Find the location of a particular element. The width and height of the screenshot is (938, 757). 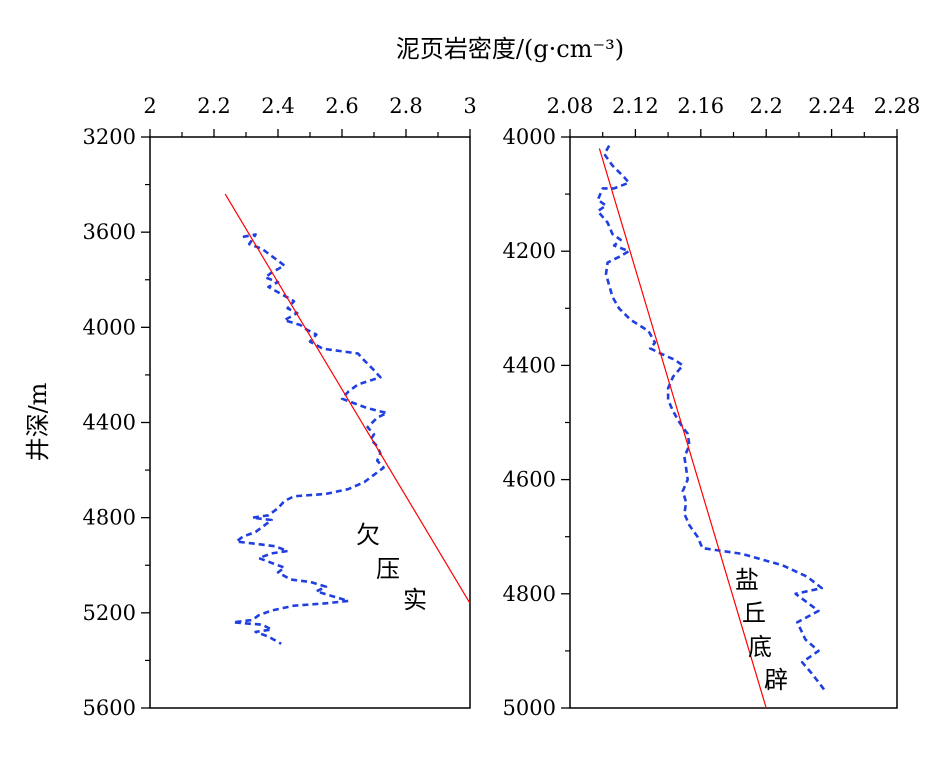

measured-density-line is located at coordinates (310, 439).